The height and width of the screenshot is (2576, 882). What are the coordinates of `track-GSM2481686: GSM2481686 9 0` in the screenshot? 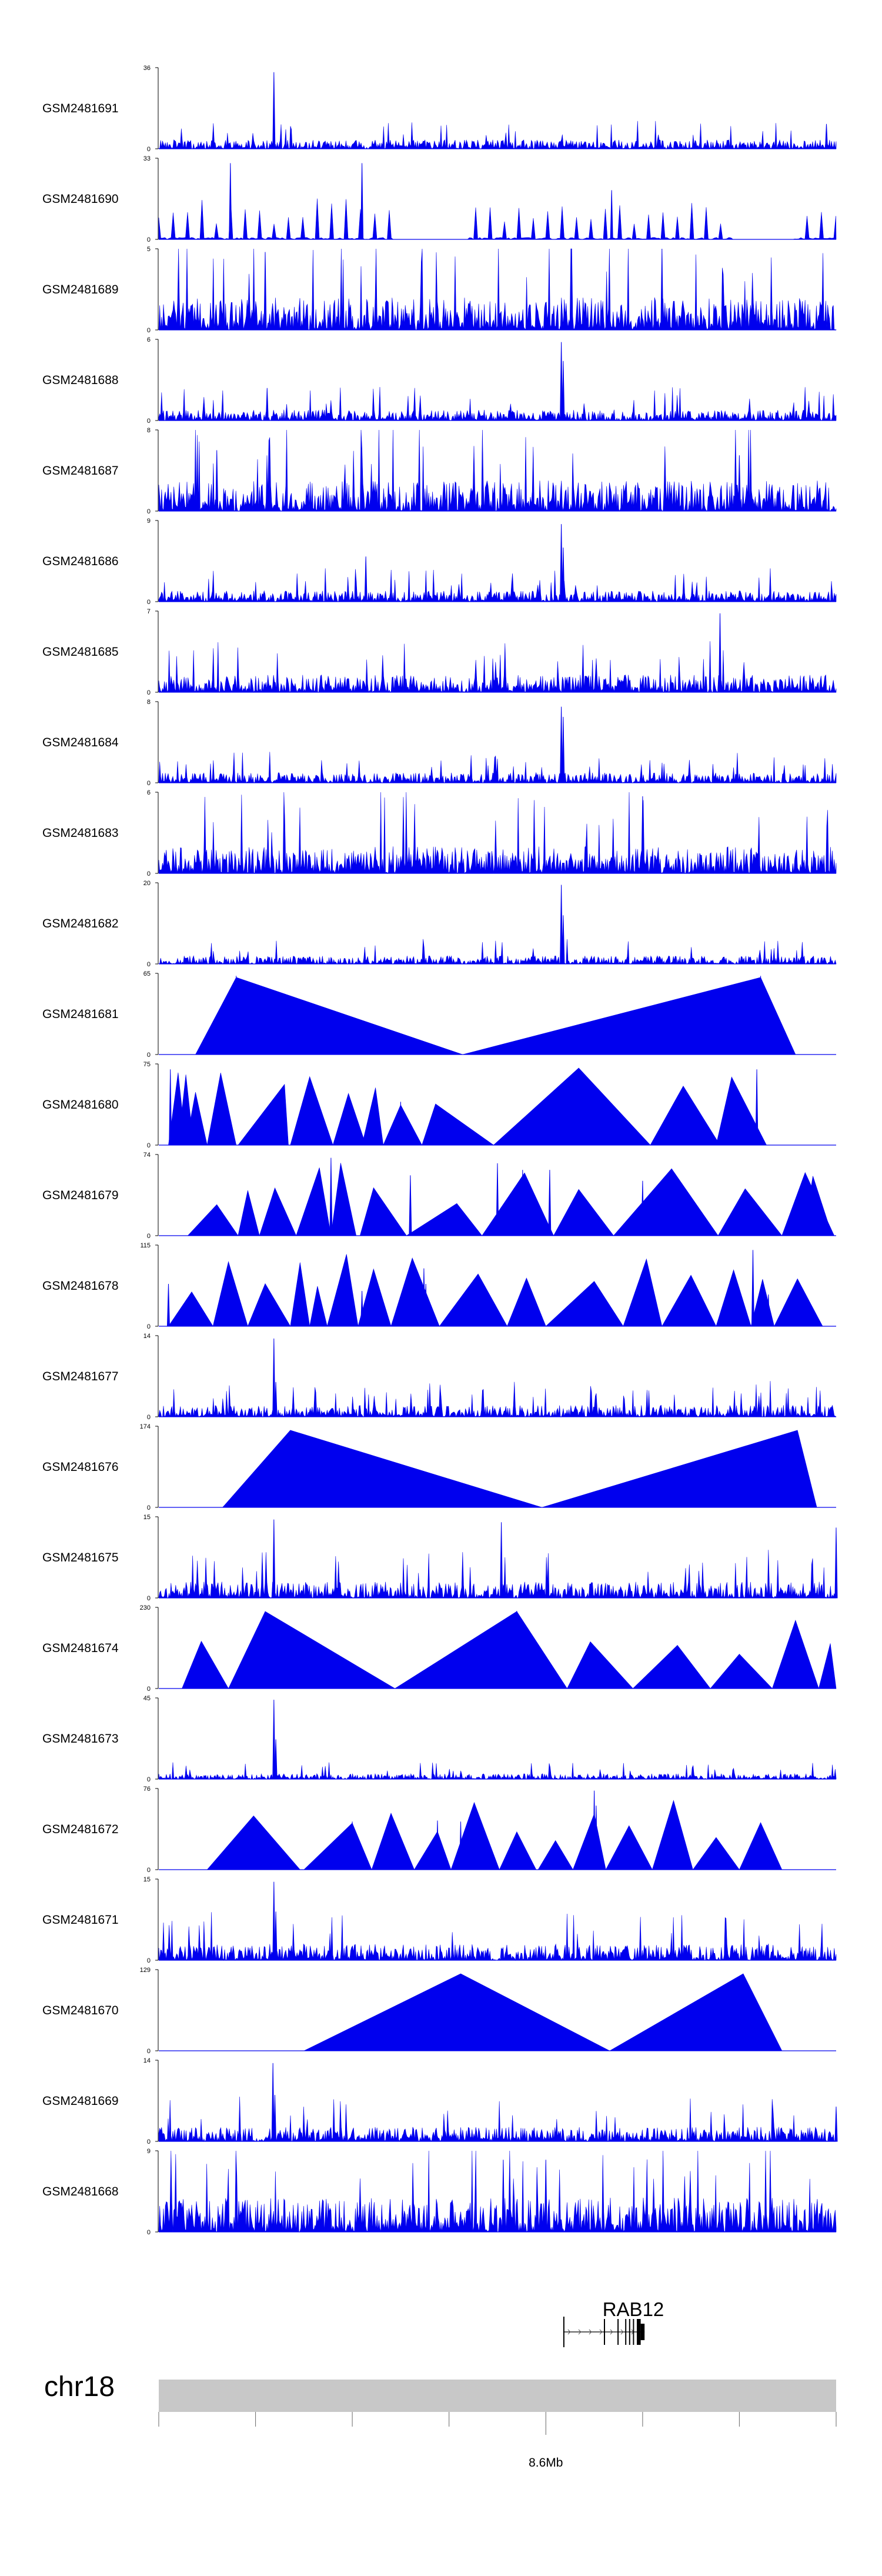 It's located at (439, 562).